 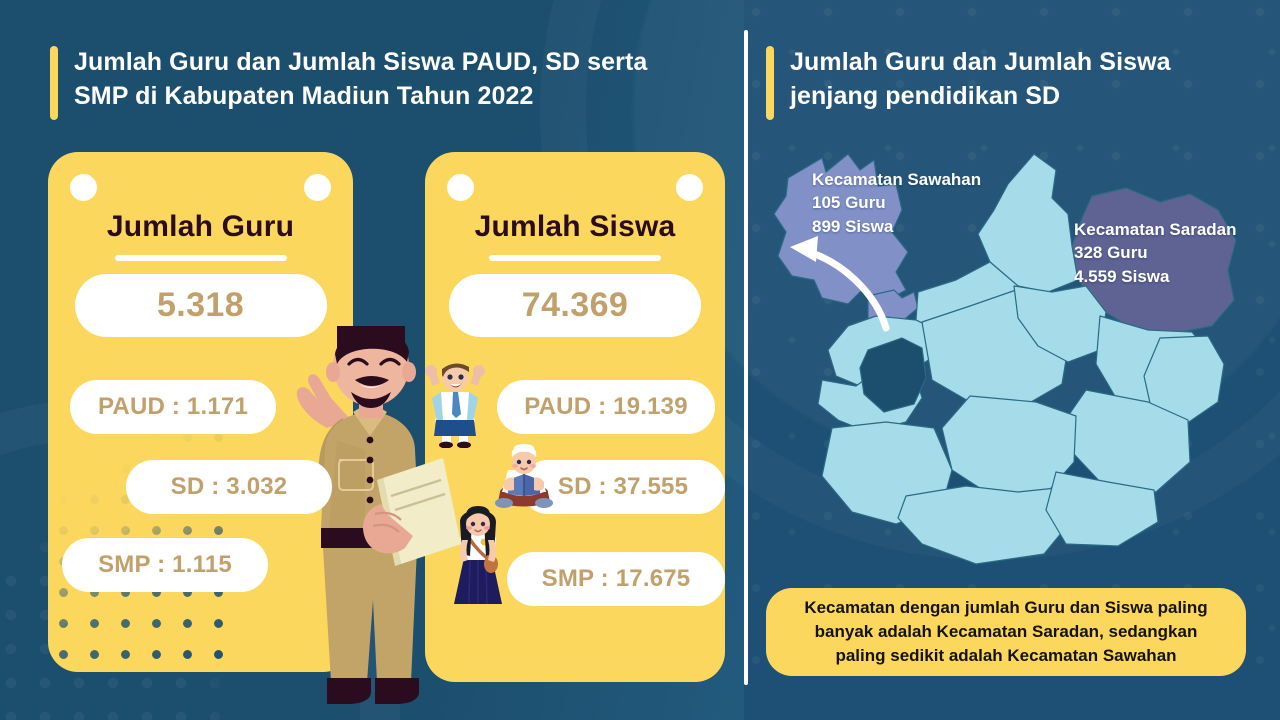 I want to click on student-boy-illustration, so click(x=455, y=405).